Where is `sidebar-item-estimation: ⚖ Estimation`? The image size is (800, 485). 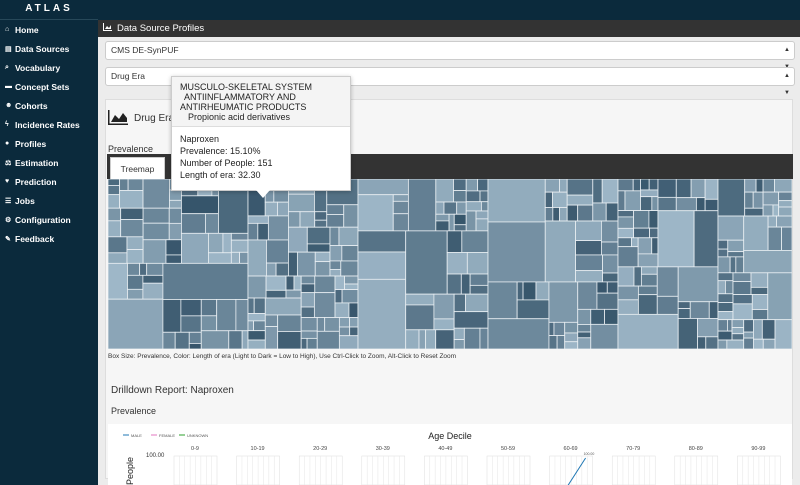 sidebar-item-estimation: ⚖ Estimation is located at coordinates (49, 162).